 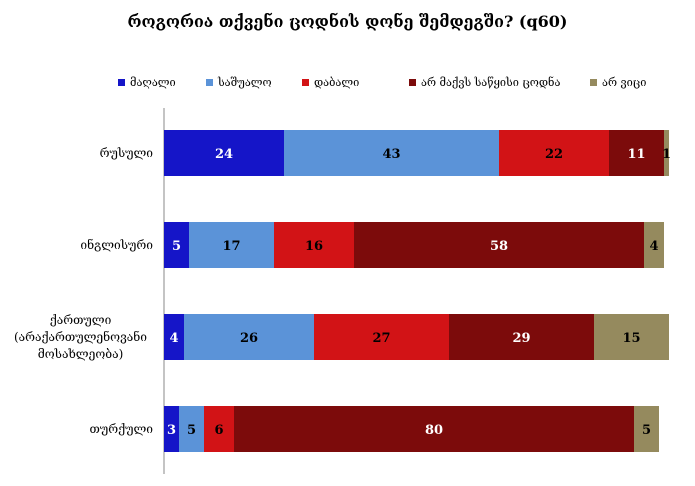 What do you see at coordinates (337, 82) in the screenshot?
I see `legend-label: დაბალი` at bounding box center [337, 82].